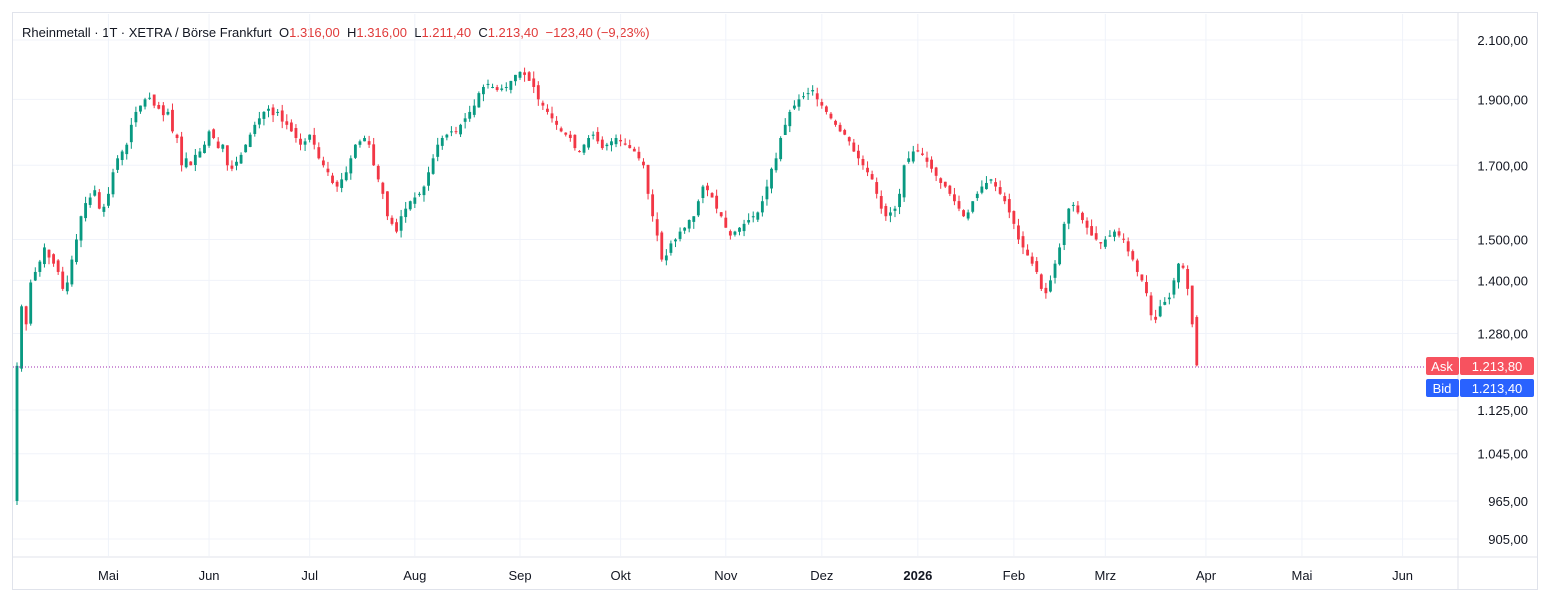 This screenshot has width=1552, height=605. What do you see at coordinates (381, 32) in the screenshot?
I see `high-value: 1.316,00` at bounding box center [381, 32].